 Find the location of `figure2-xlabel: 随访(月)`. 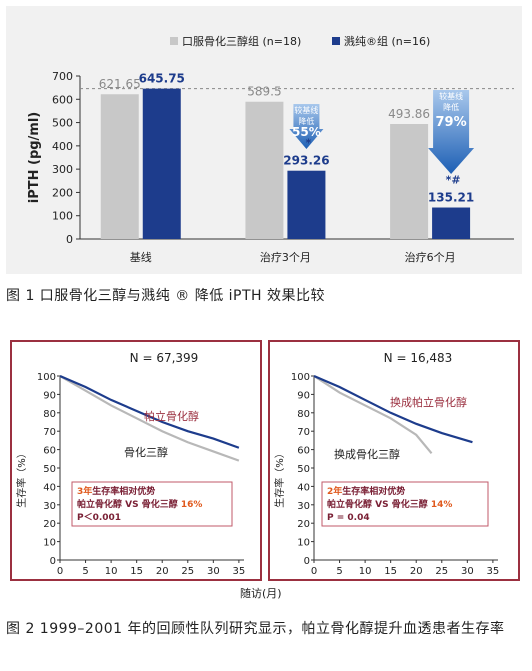

figure2-xlabel: 随访(月) is located at coordinates (261, 593).